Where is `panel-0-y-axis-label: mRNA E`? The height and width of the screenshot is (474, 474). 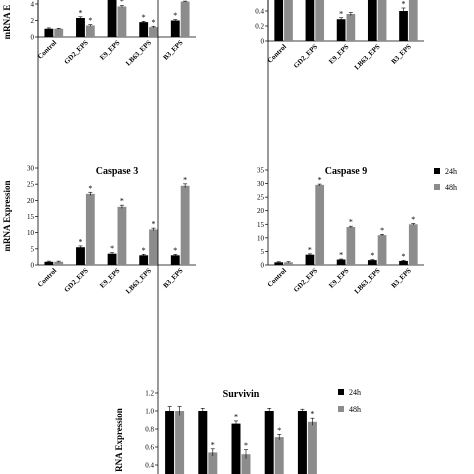
panel-0-y-axis-label: mRNA E is located at coordinates (7, 22).